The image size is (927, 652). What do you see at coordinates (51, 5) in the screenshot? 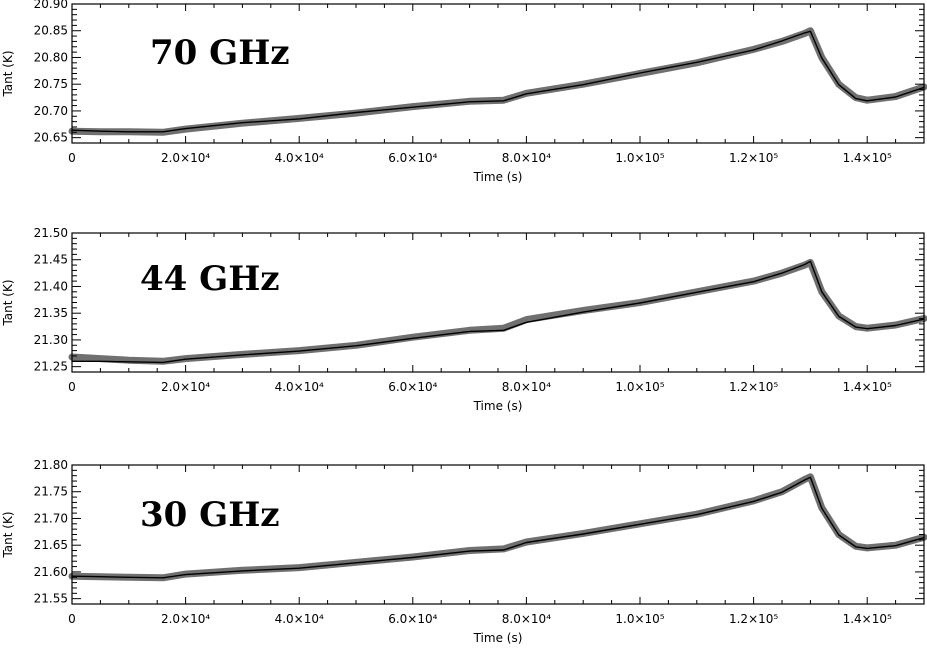
I see `y-tick-label: 20.90` at bounding box center [51, 5].